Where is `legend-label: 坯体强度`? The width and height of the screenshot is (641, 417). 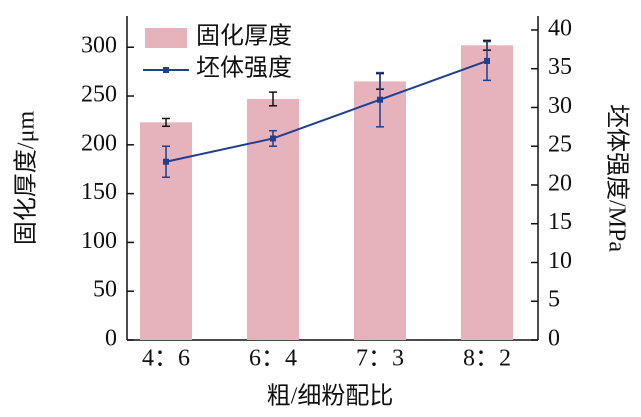 legend-label: 坯体强度 is located at coordinates (244, 68).